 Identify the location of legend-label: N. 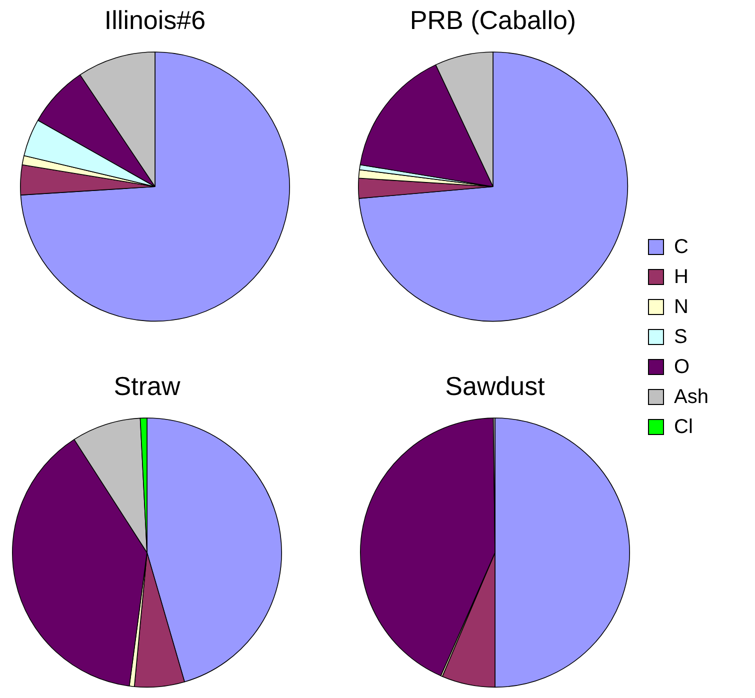
(681, 307).